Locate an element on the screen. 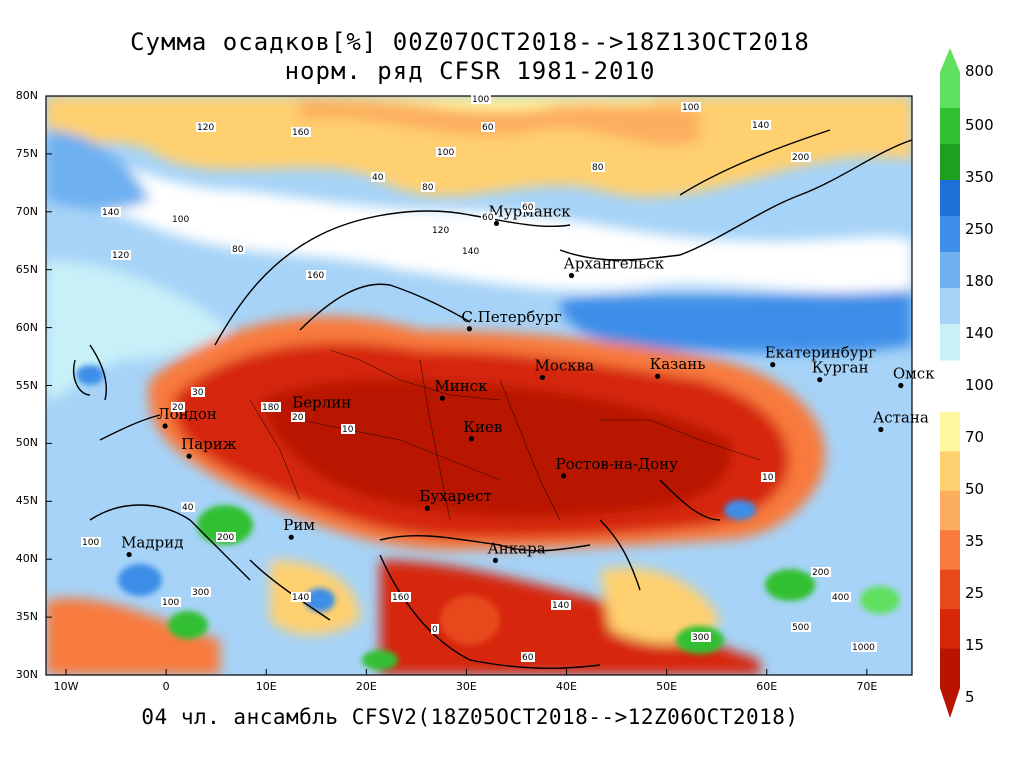 Image resolution: width=1024 pixels, height=768 pixels. contour-label: 160 is located at coordinates (400, 598).